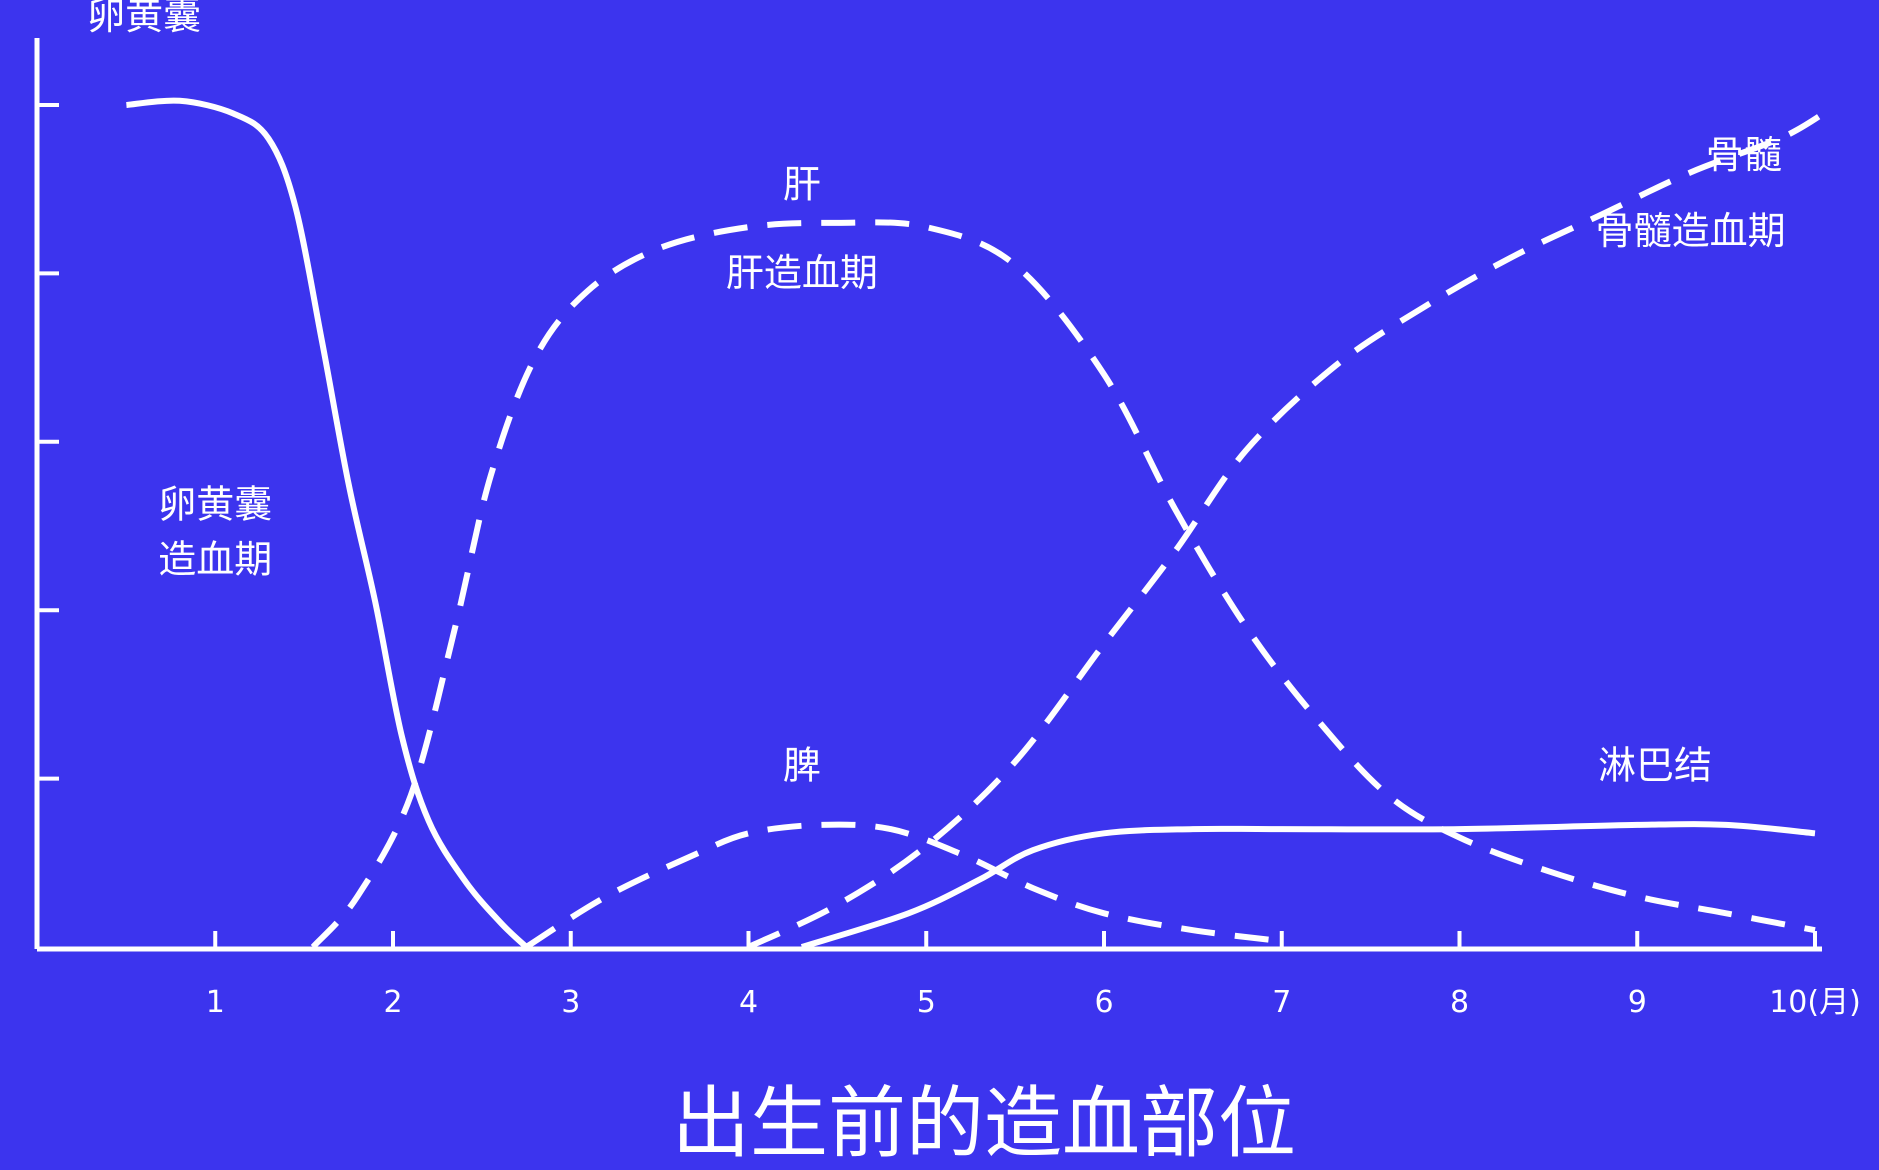  What do you see at coordinates (1691, 231) in the screenshot?
I see `bone-marrow-phase: 骨髓造血期` at bounding box center [1691, 231].